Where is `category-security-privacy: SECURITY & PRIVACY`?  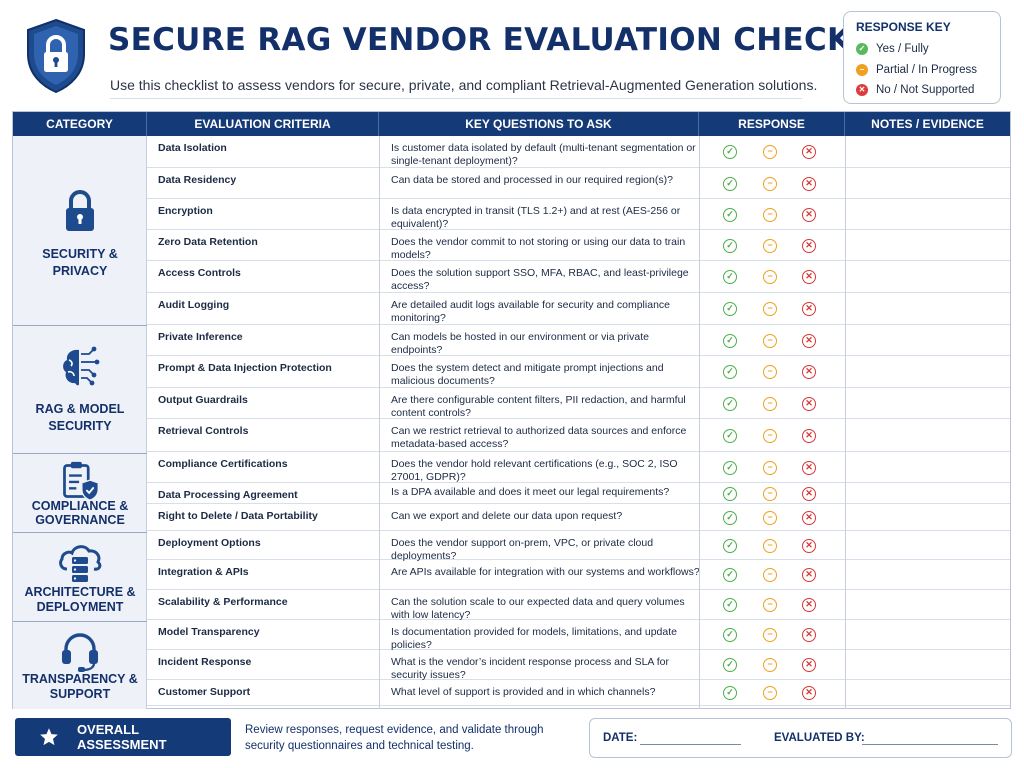 category-security-privacy: SECURITY & PRIVACY is located at coordinates (80, 231).